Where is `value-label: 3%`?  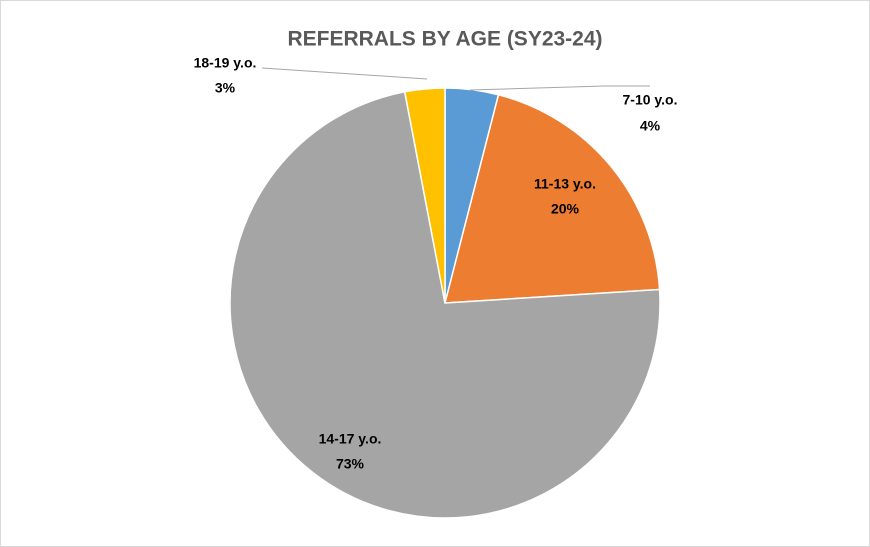
value-label: 3% is located at coordinates (225, 88).